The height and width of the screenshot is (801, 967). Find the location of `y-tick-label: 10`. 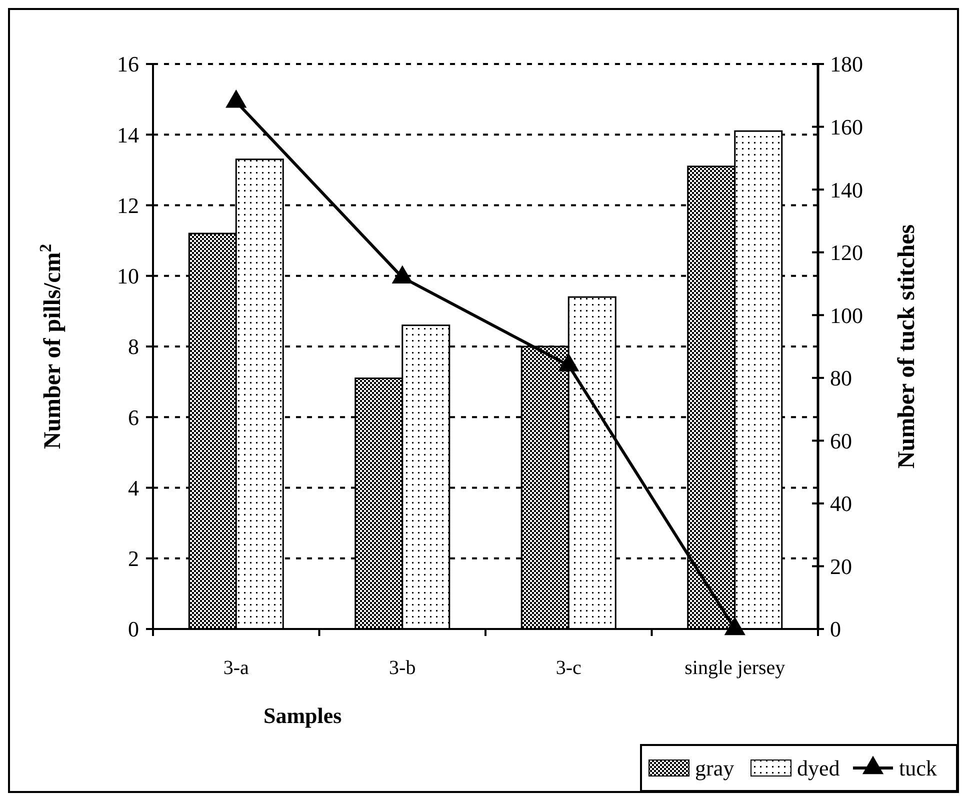

y-tick-label: 10 is located at coordinates (128, 276).